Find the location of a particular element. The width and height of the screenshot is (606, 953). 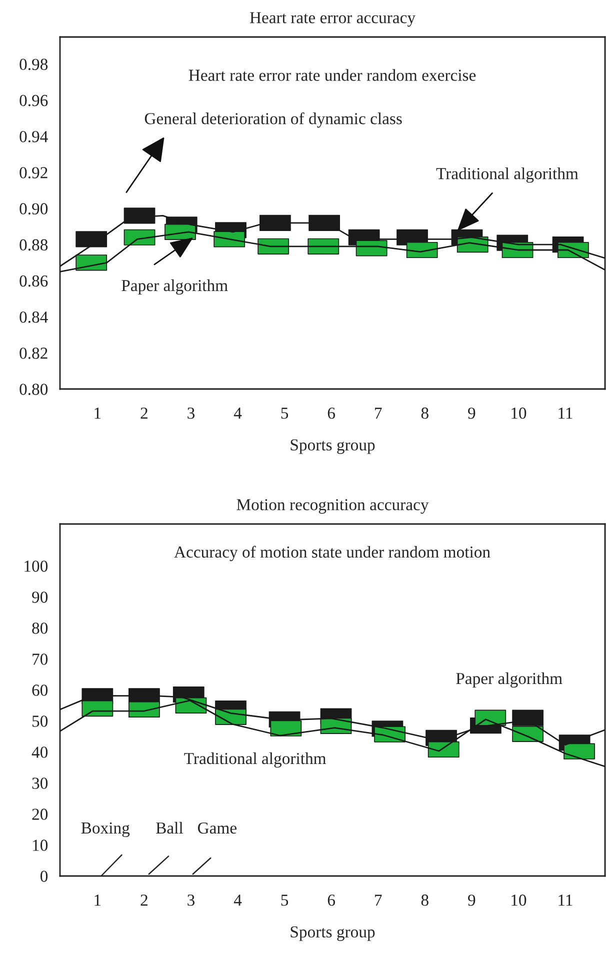

annotation: Heart rate error rate under random exercise is located at coordinates (332, 75).